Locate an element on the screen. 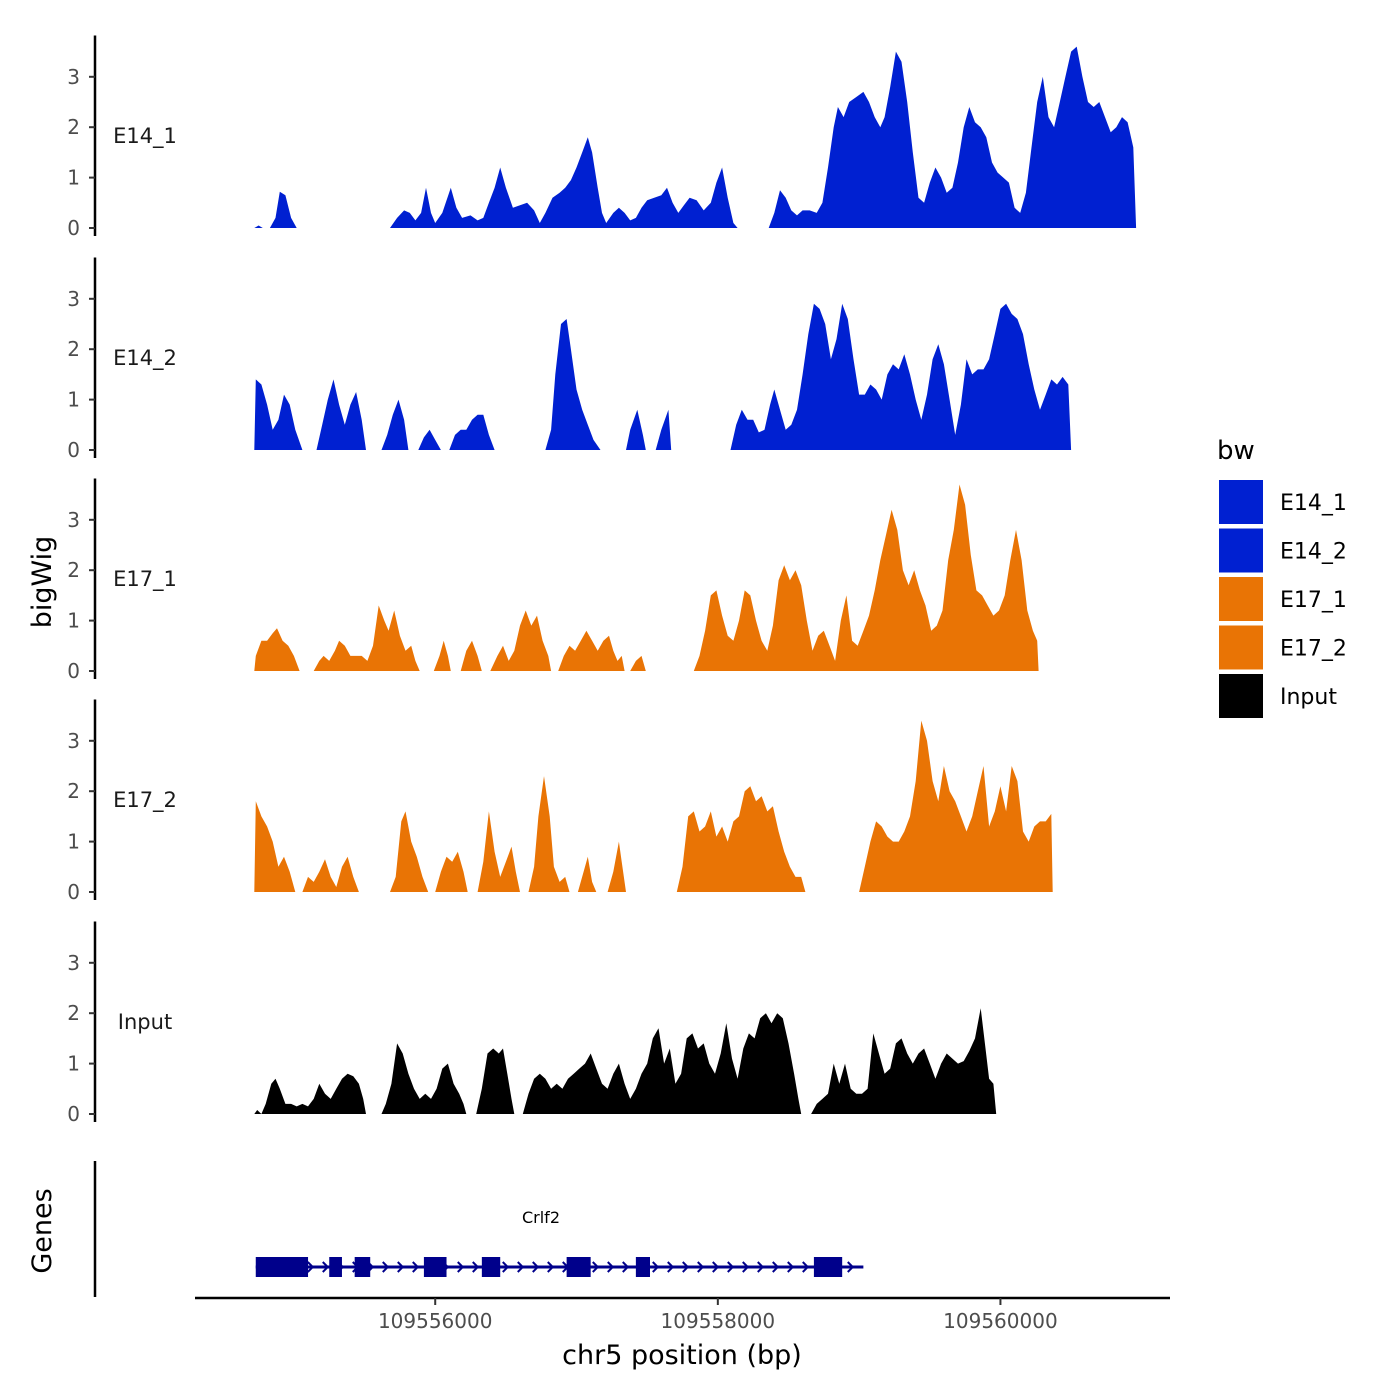 This screenshot has width=1400, height=1400. x-axis: 109556000 109558000 109560000 is located at coordinates (682, 1314).